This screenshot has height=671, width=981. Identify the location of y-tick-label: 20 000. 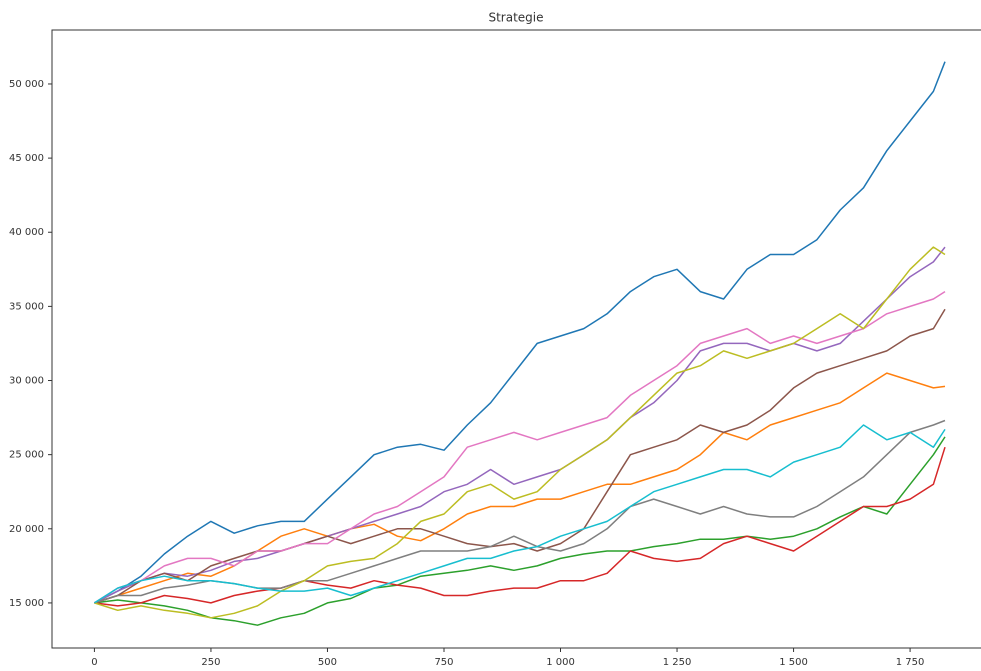
(26, 529).